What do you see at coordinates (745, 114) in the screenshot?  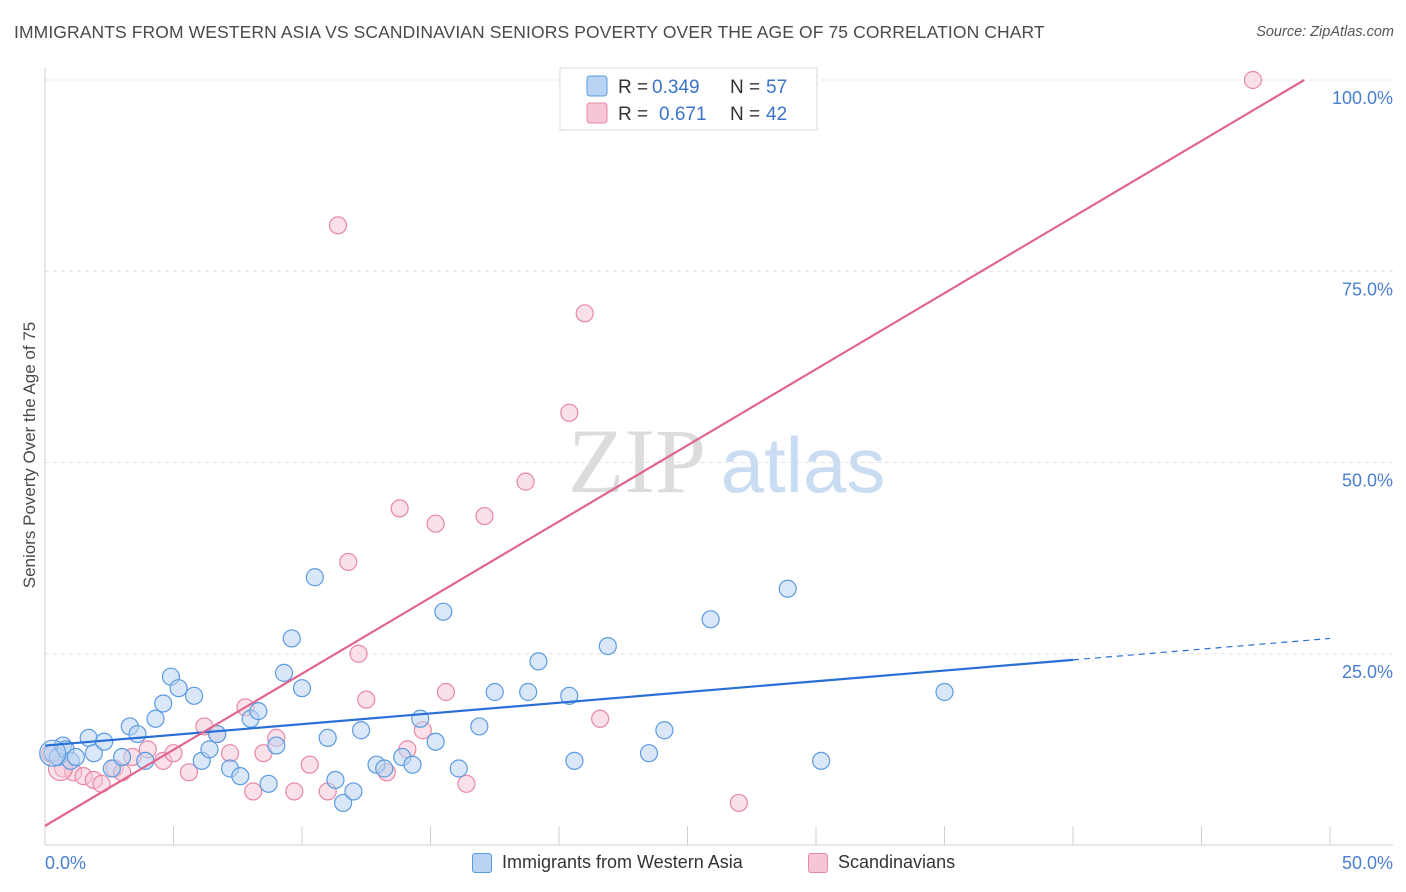 I see `legend-n-label-pink: N =` at bounding box center [745, 114].